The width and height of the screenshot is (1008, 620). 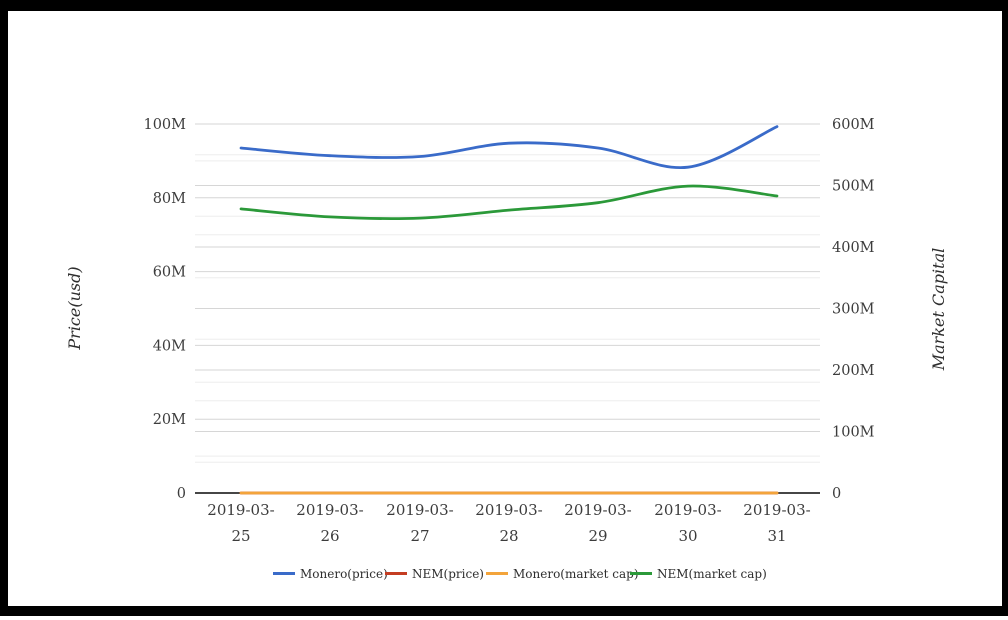 What do you see at coordinates (508, 536) in the screenshot?
I see `x-axis-tick-label: 28` at bounding box center [508, 536].